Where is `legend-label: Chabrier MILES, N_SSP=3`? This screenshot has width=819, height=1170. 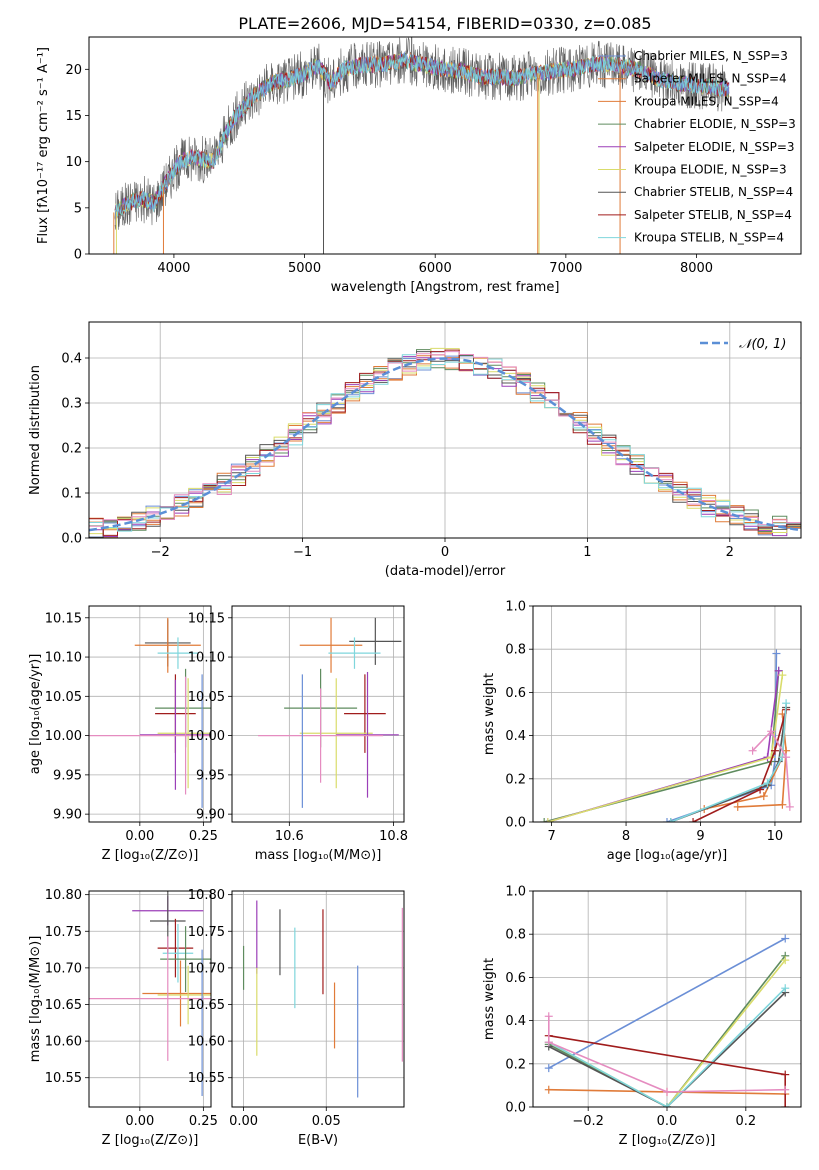 legend-label: Chabrier MILES, N_SSP=3 is located at coordinates (711, 56).